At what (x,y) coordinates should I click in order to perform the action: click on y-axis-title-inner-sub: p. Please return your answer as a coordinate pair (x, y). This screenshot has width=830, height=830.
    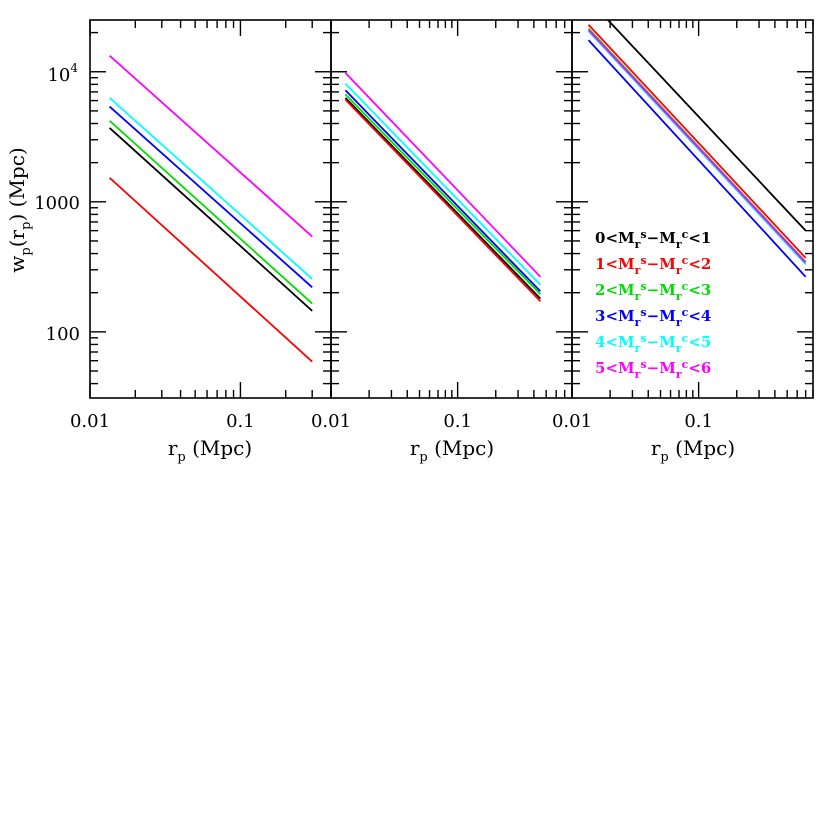
    Looking at the image, I should click on (26, 226).